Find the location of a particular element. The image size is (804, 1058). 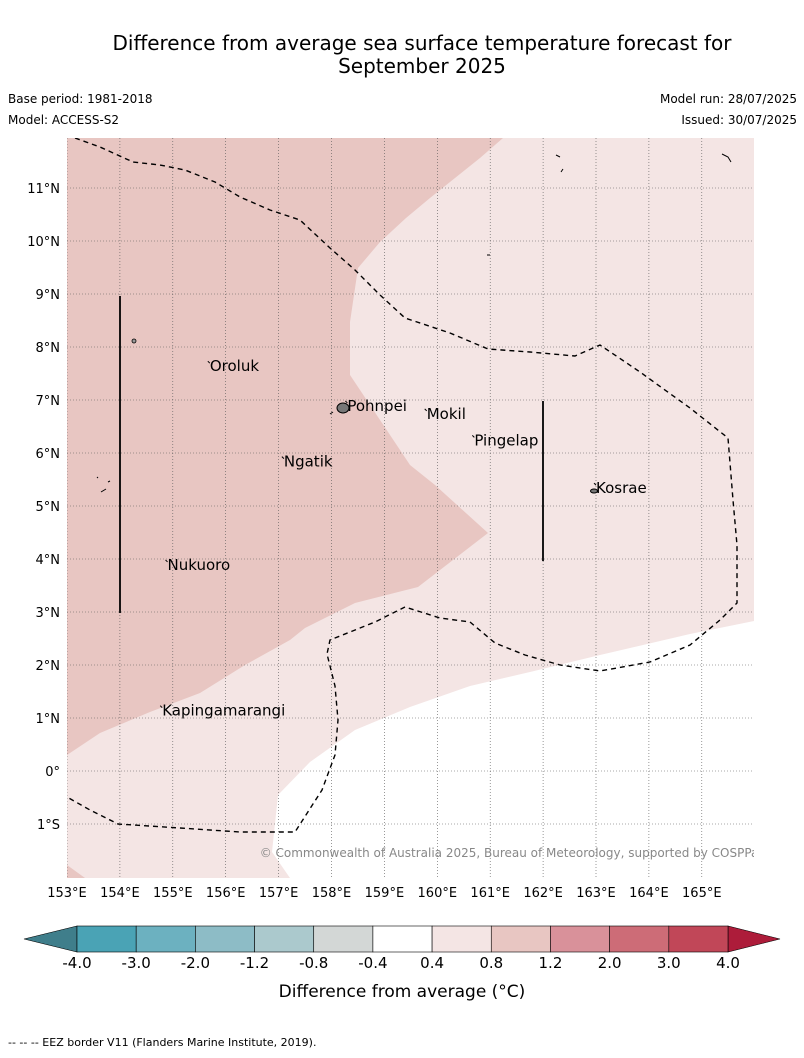

lat-tick-label: 6°N is located at coordinates (48, 454).